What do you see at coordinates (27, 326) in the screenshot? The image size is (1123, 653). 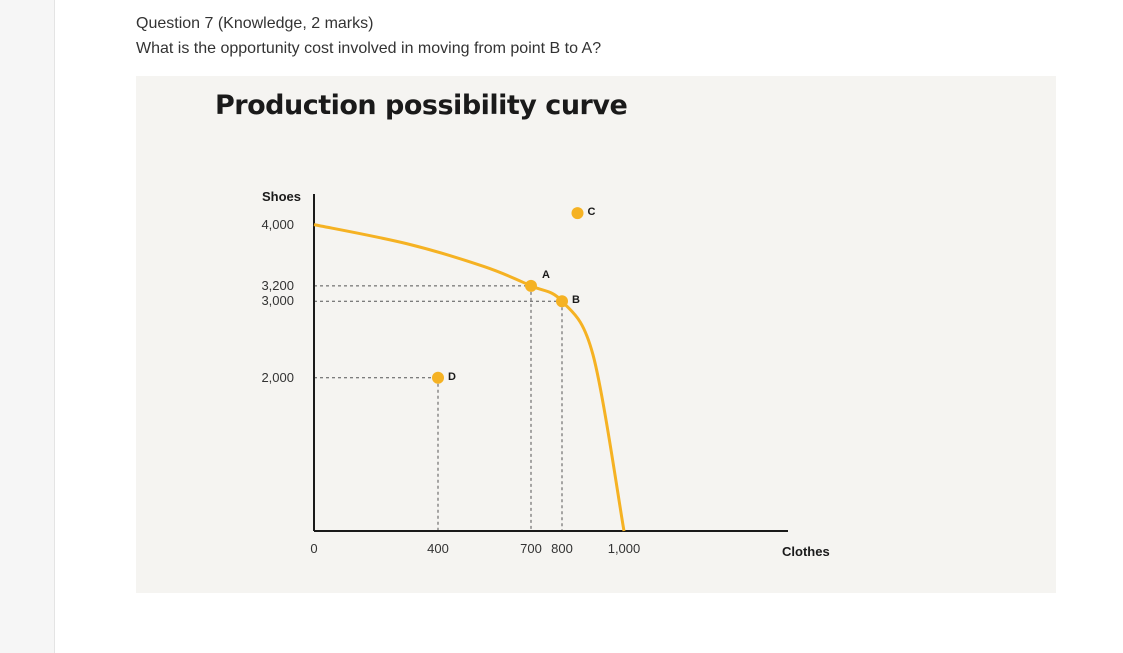 I see `left-sidebar-strip` at bounding box center [27, 326].